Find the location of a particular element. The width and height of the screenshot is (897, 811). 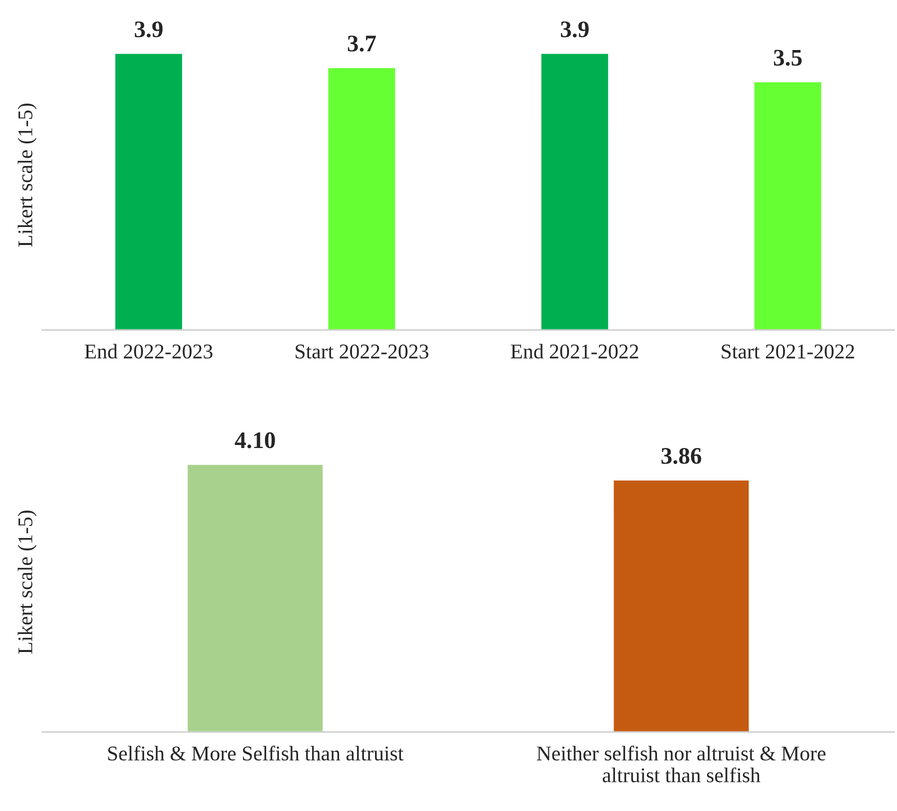

x-tick-label: Selfish & More Selfish than altruist is located at coordinates (256, 753).